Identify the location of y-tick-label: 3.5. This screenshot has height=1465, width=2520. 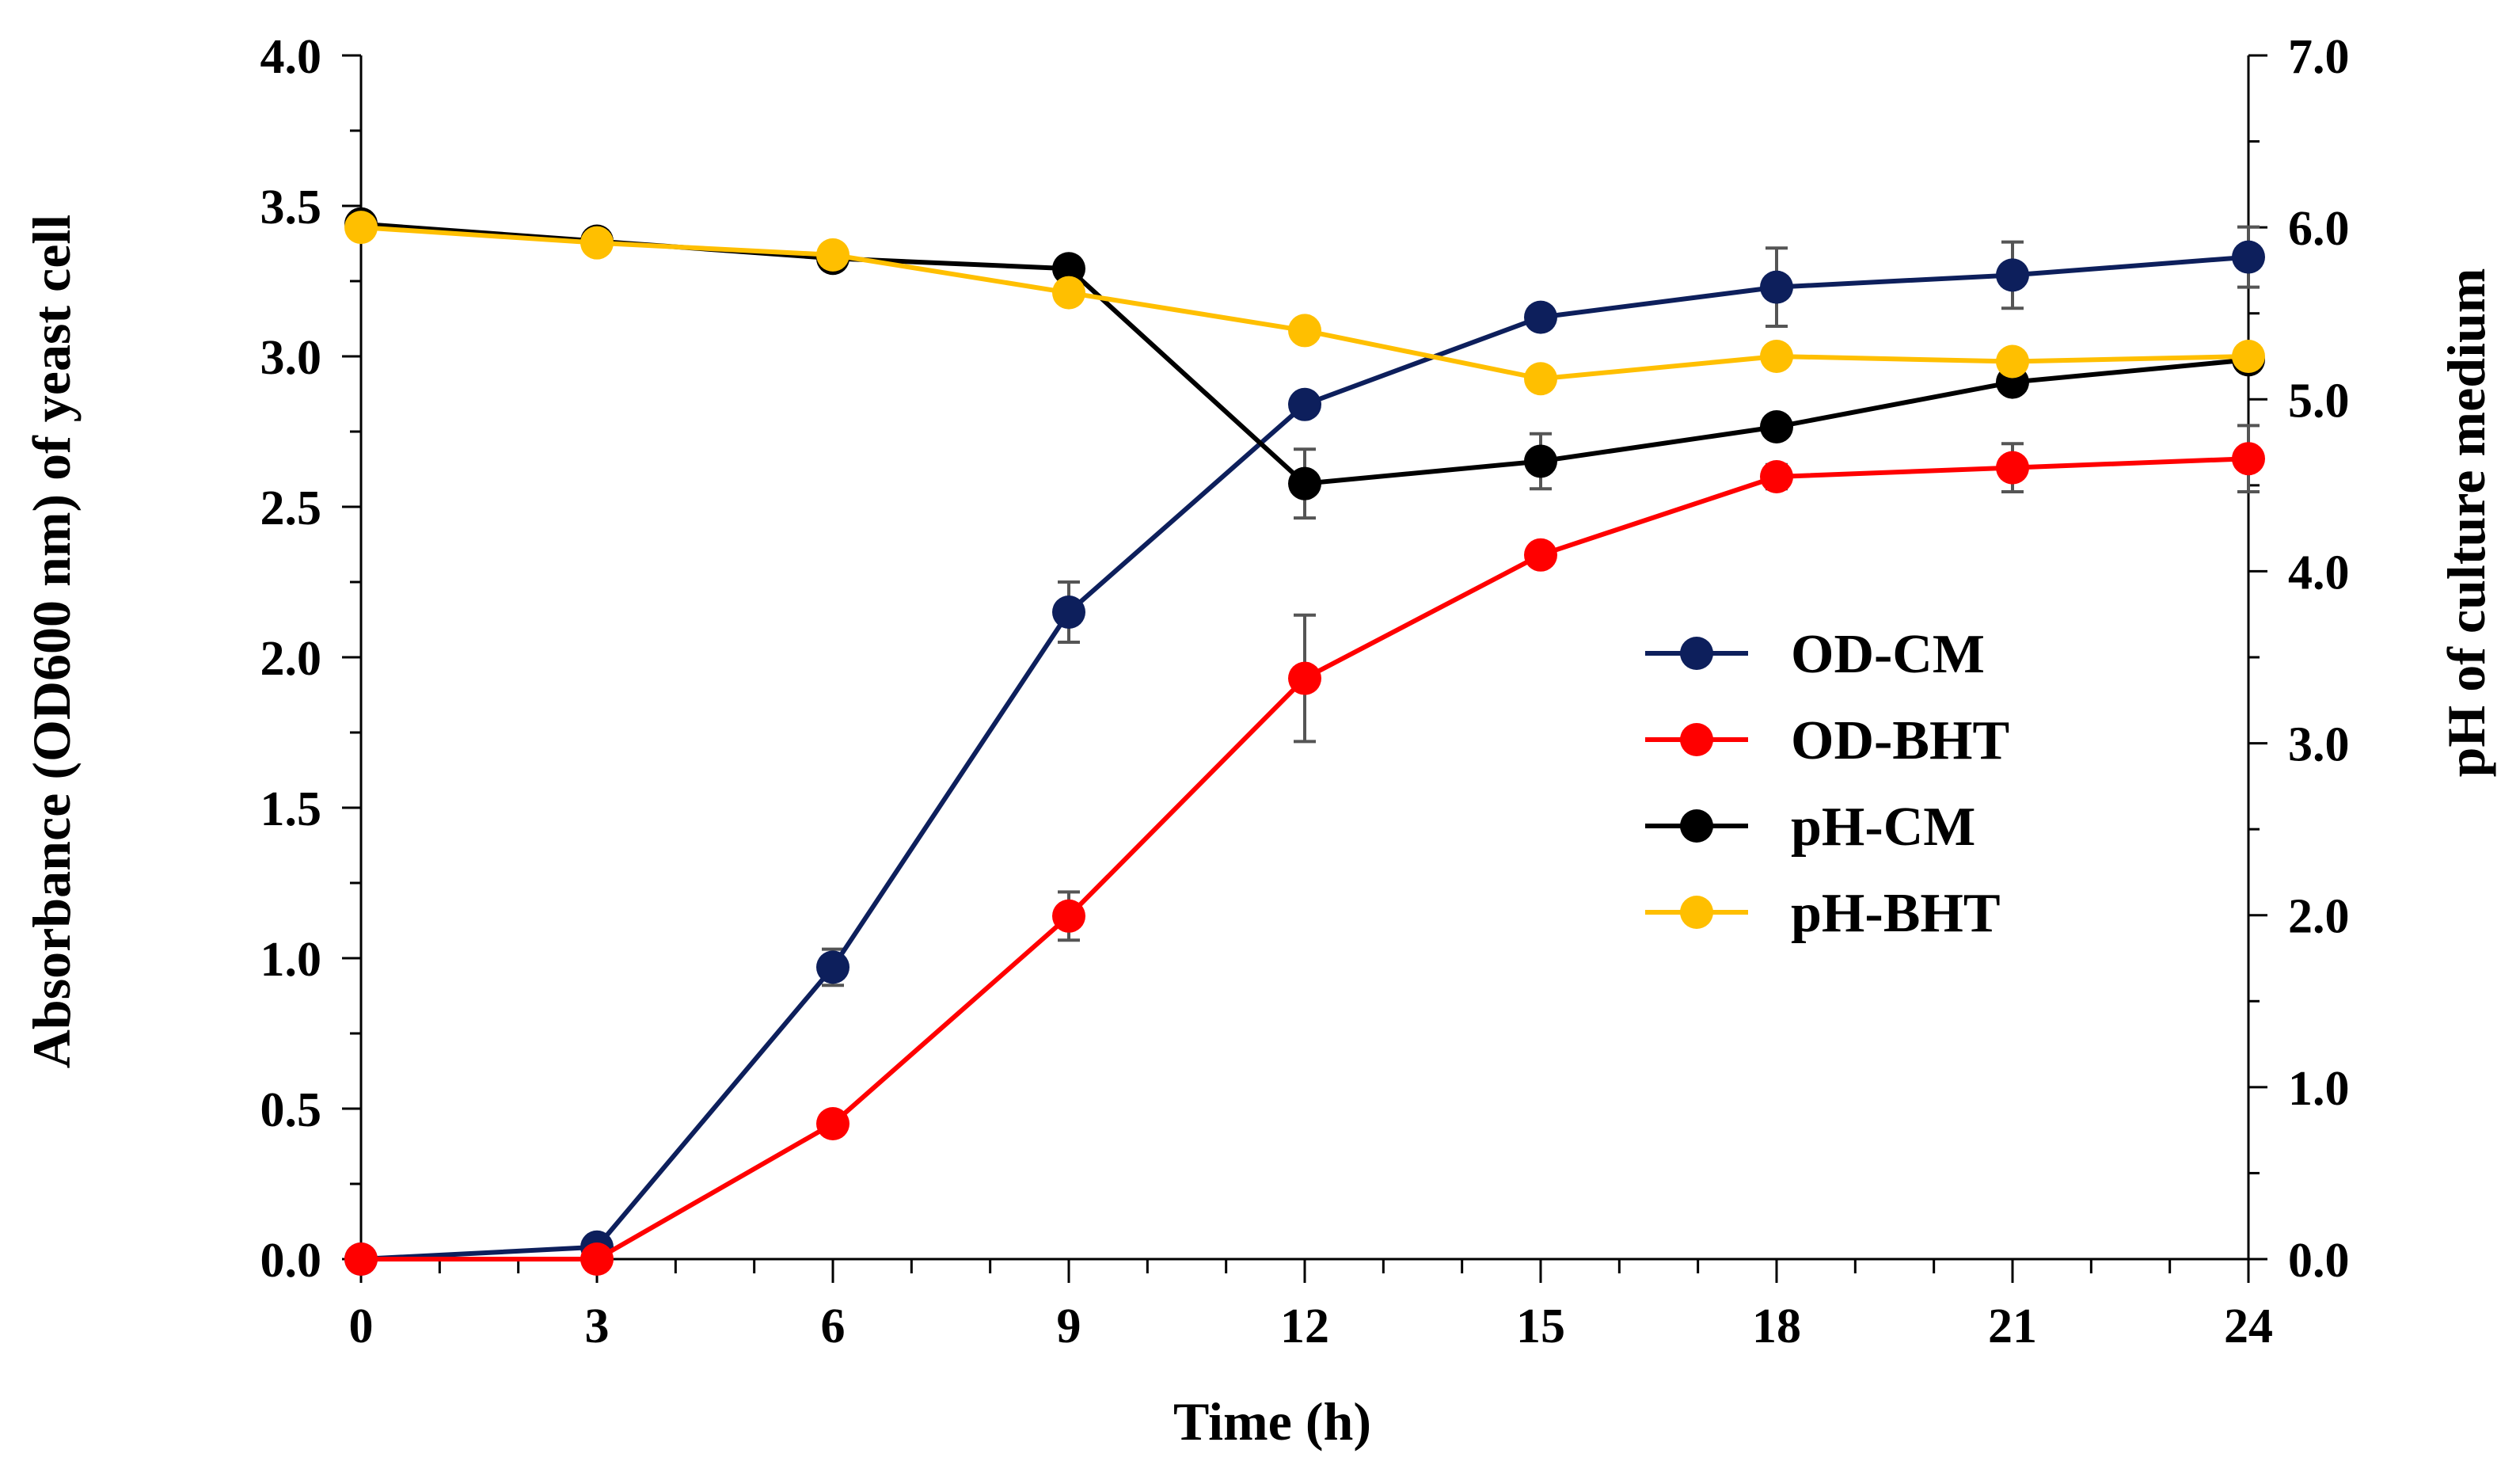
(291, 207).